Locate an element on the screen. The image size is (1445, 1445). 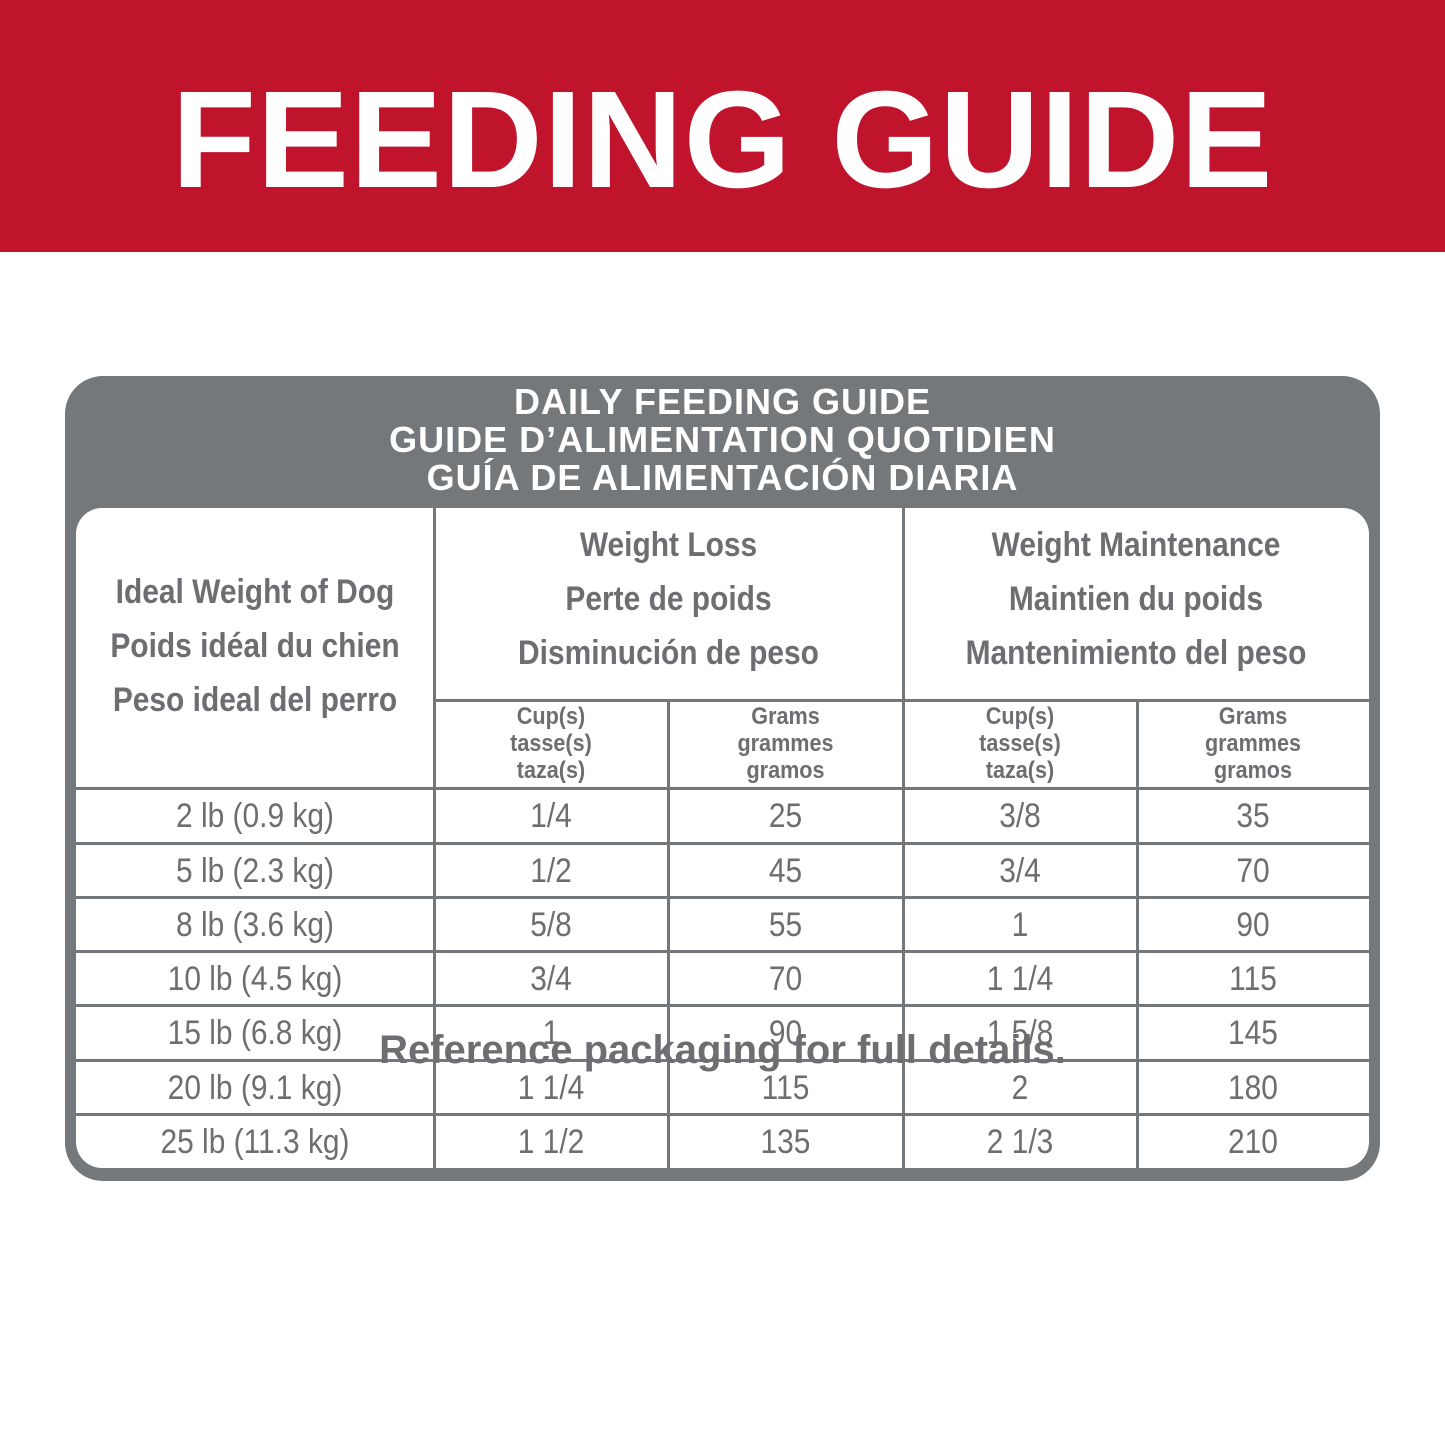
table-cell: 210 is located at coordinates (1253, 1142).